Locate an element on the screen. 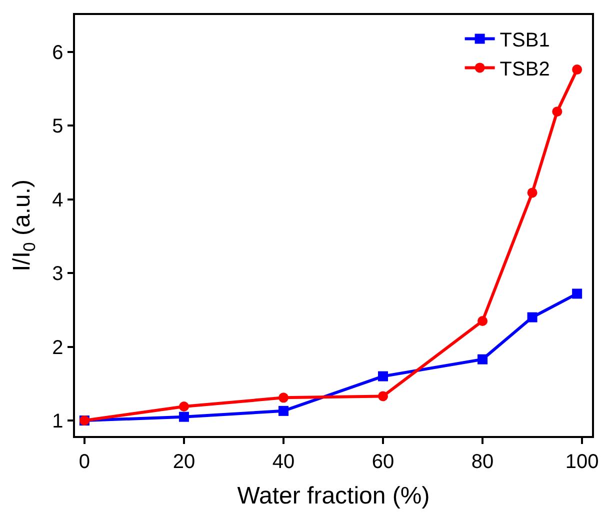 The height and width of the screenshot is (517, 611). y-tick-label: 2 is located at coordinates (58, 347).